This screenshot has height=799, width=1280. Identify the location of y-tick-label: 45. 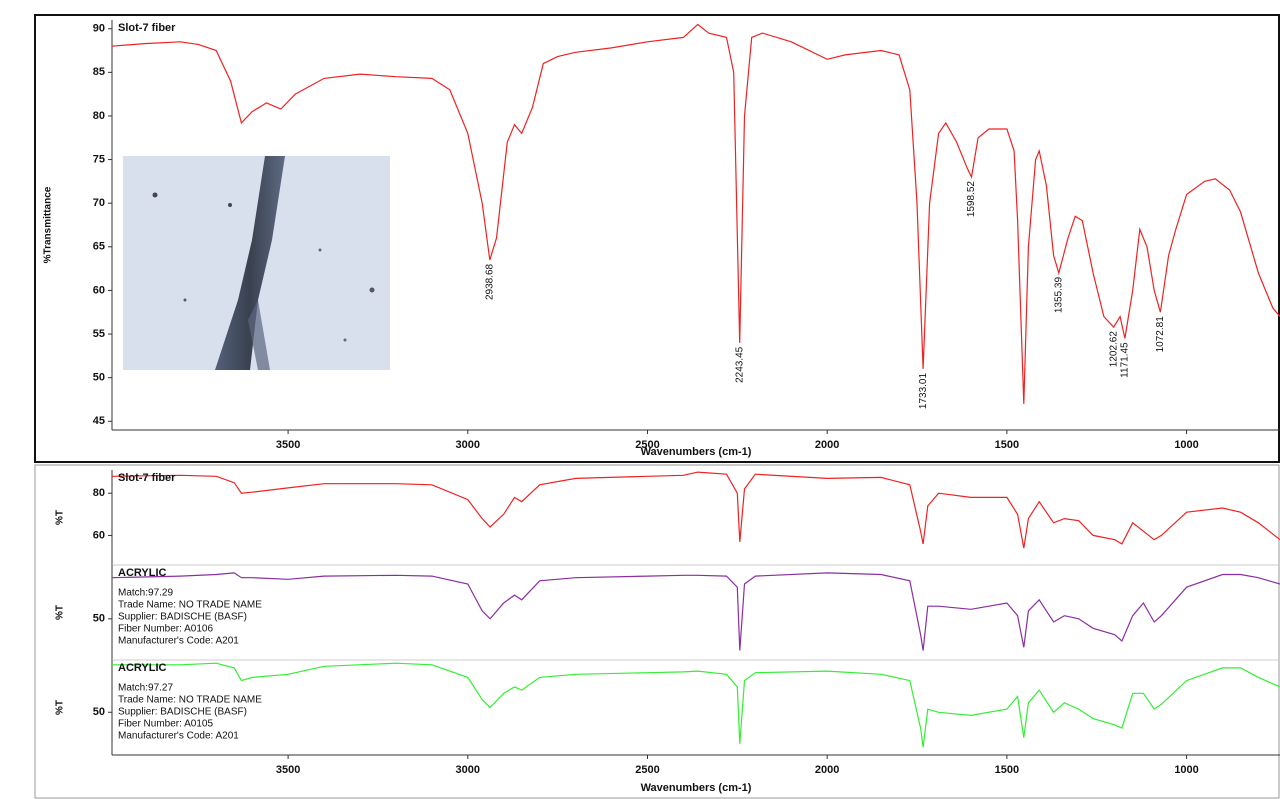
(99, 421).